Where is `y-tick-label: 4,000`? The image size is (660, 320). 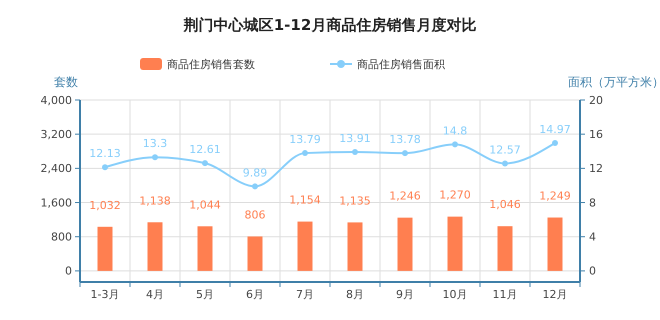 y-tick-label: 4,000 is located at coordinates (56, 100).